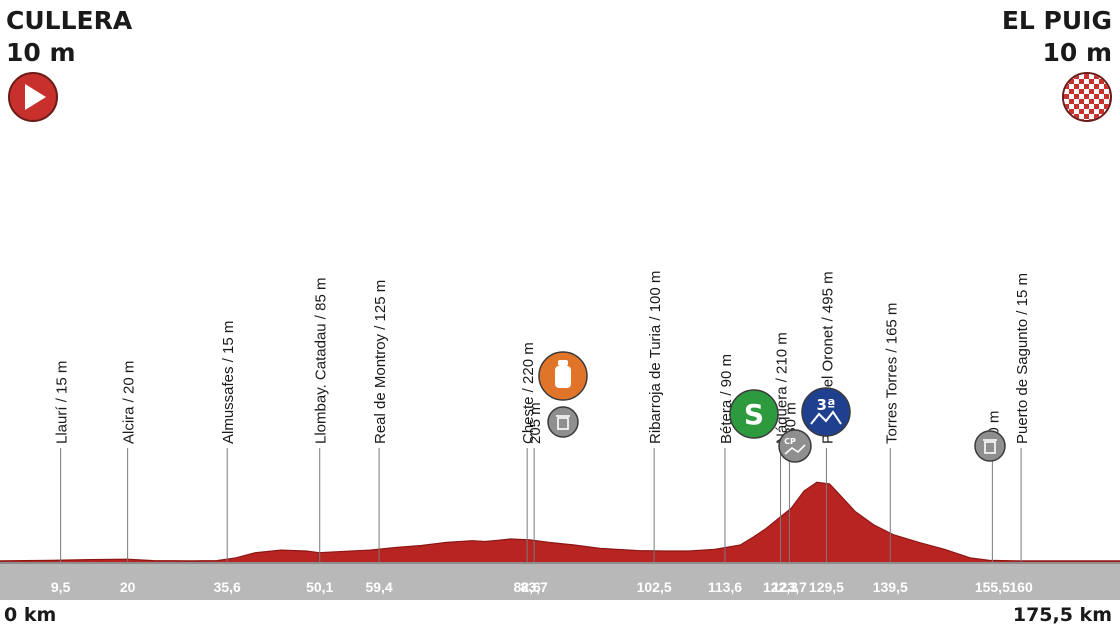 The width and height of the screenshot is (1120, 632). What do you see at coordinates (726, 399) in the screenshot?
I see `waypoint-label: Bétera / 90 m` at bounding box center [726, 399].